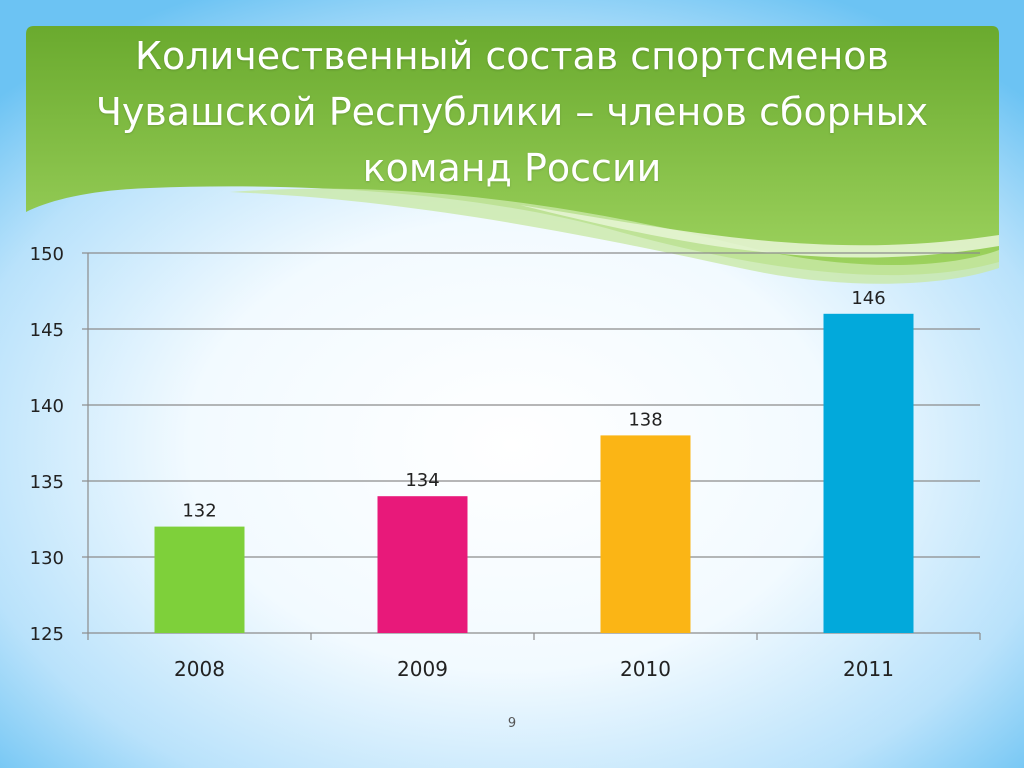  Describe the element at coordinates (422, 669) in the screenshot. I see `x-tick-label-2009: 2009` at that location.